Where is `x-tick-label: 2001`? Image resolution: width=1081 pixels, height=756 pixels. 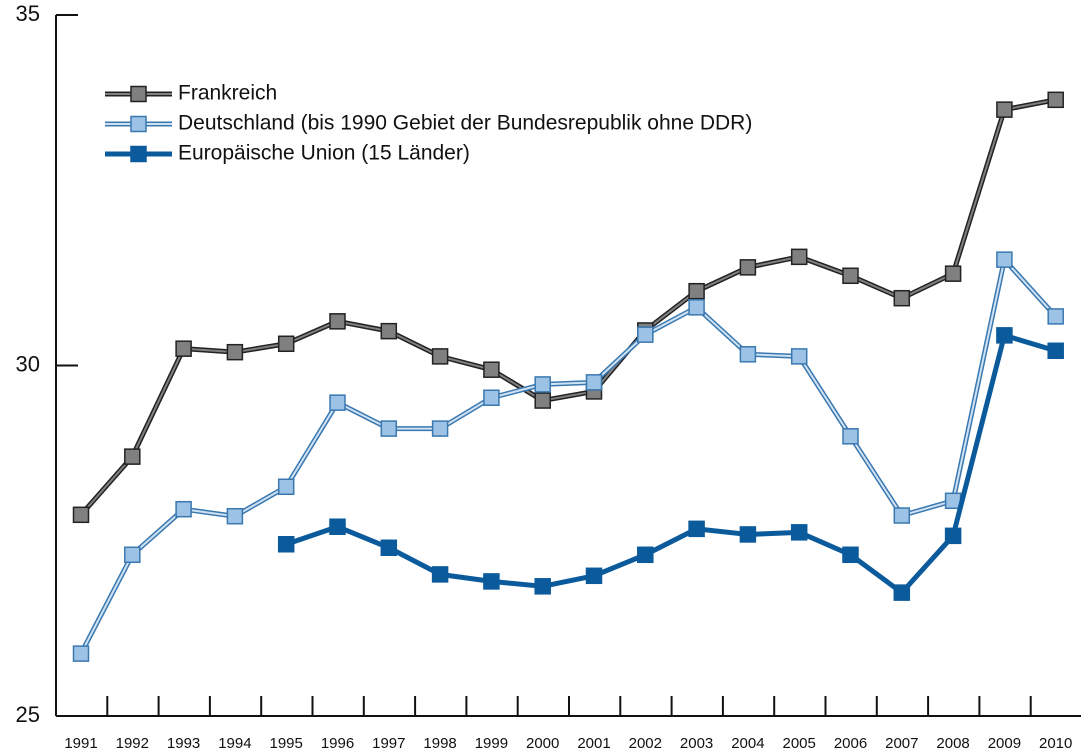
x-tick-label: 2001 is located at coordinates (593, 743).